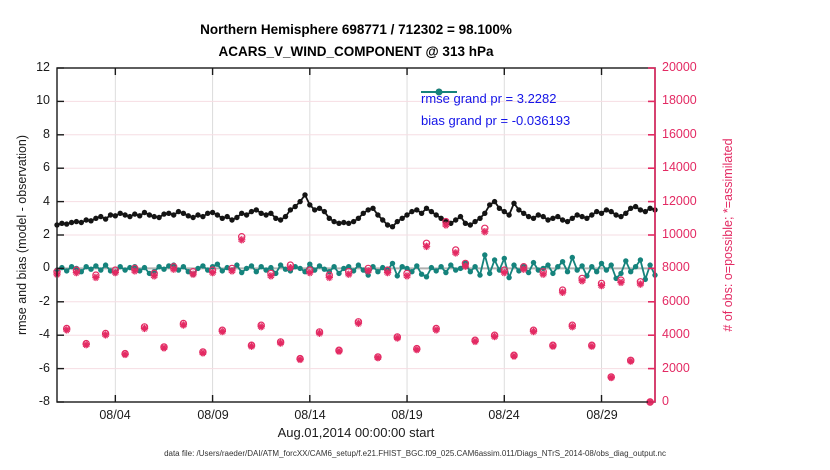  Describe the element at coordinates (44, 368) in the screenshot. I see `y-left-tick-label: -6` at that location.